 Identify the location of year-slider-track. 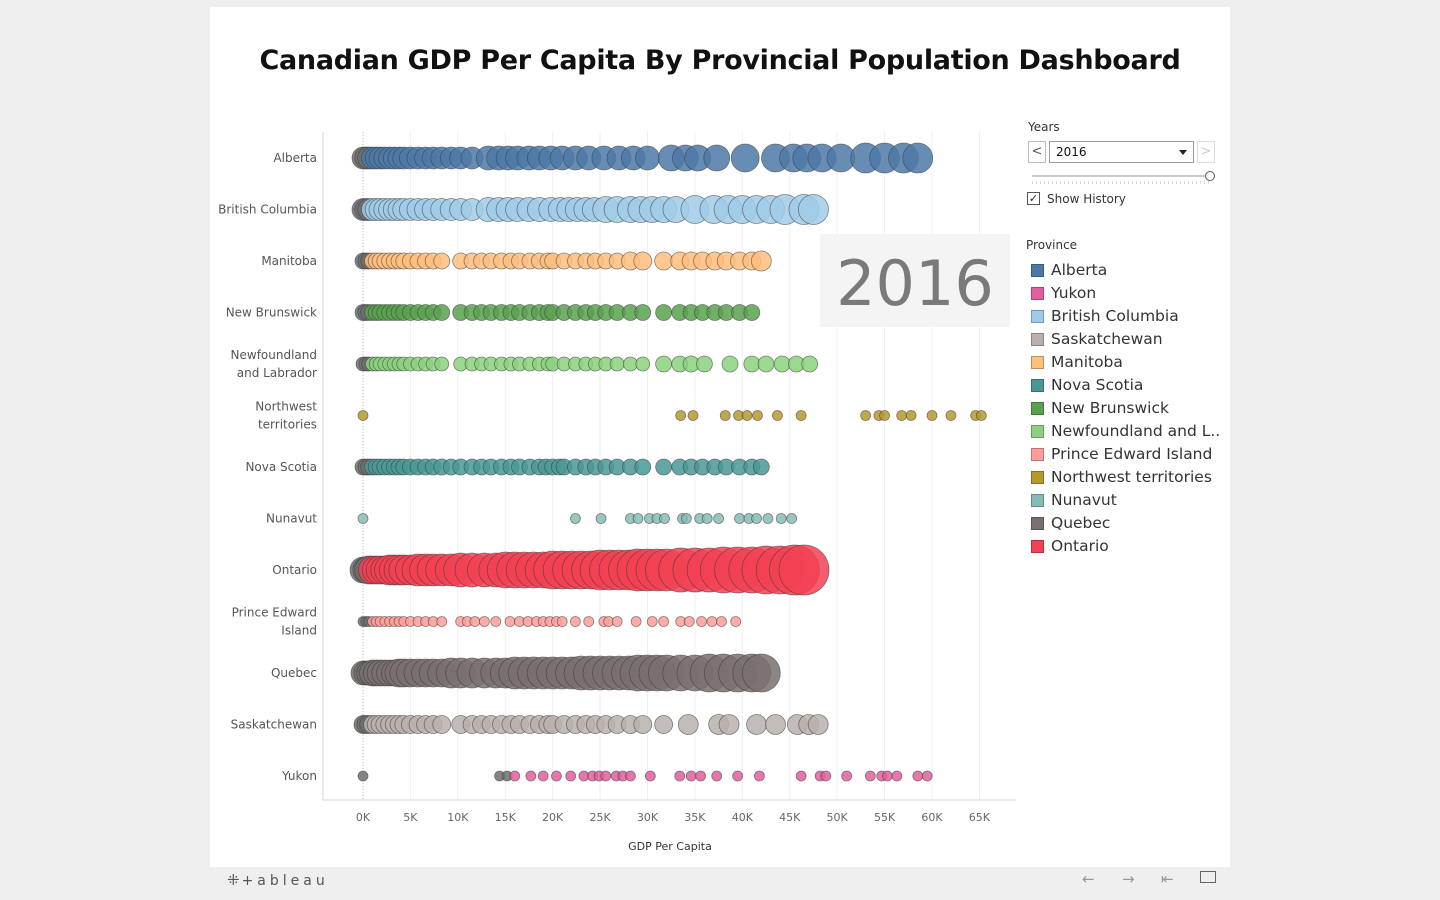
(1121, 176).